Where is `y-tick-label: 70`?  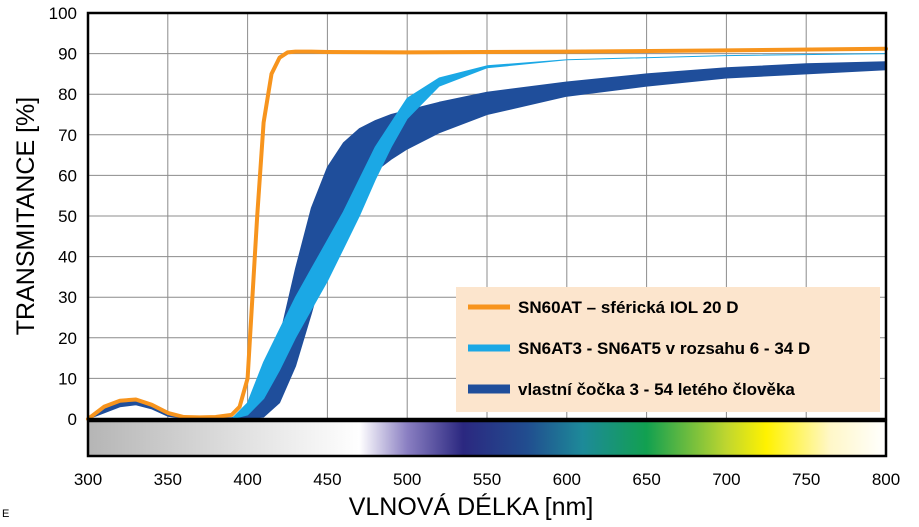 y-tick-label: 70 is located at coordinates (67, 135).